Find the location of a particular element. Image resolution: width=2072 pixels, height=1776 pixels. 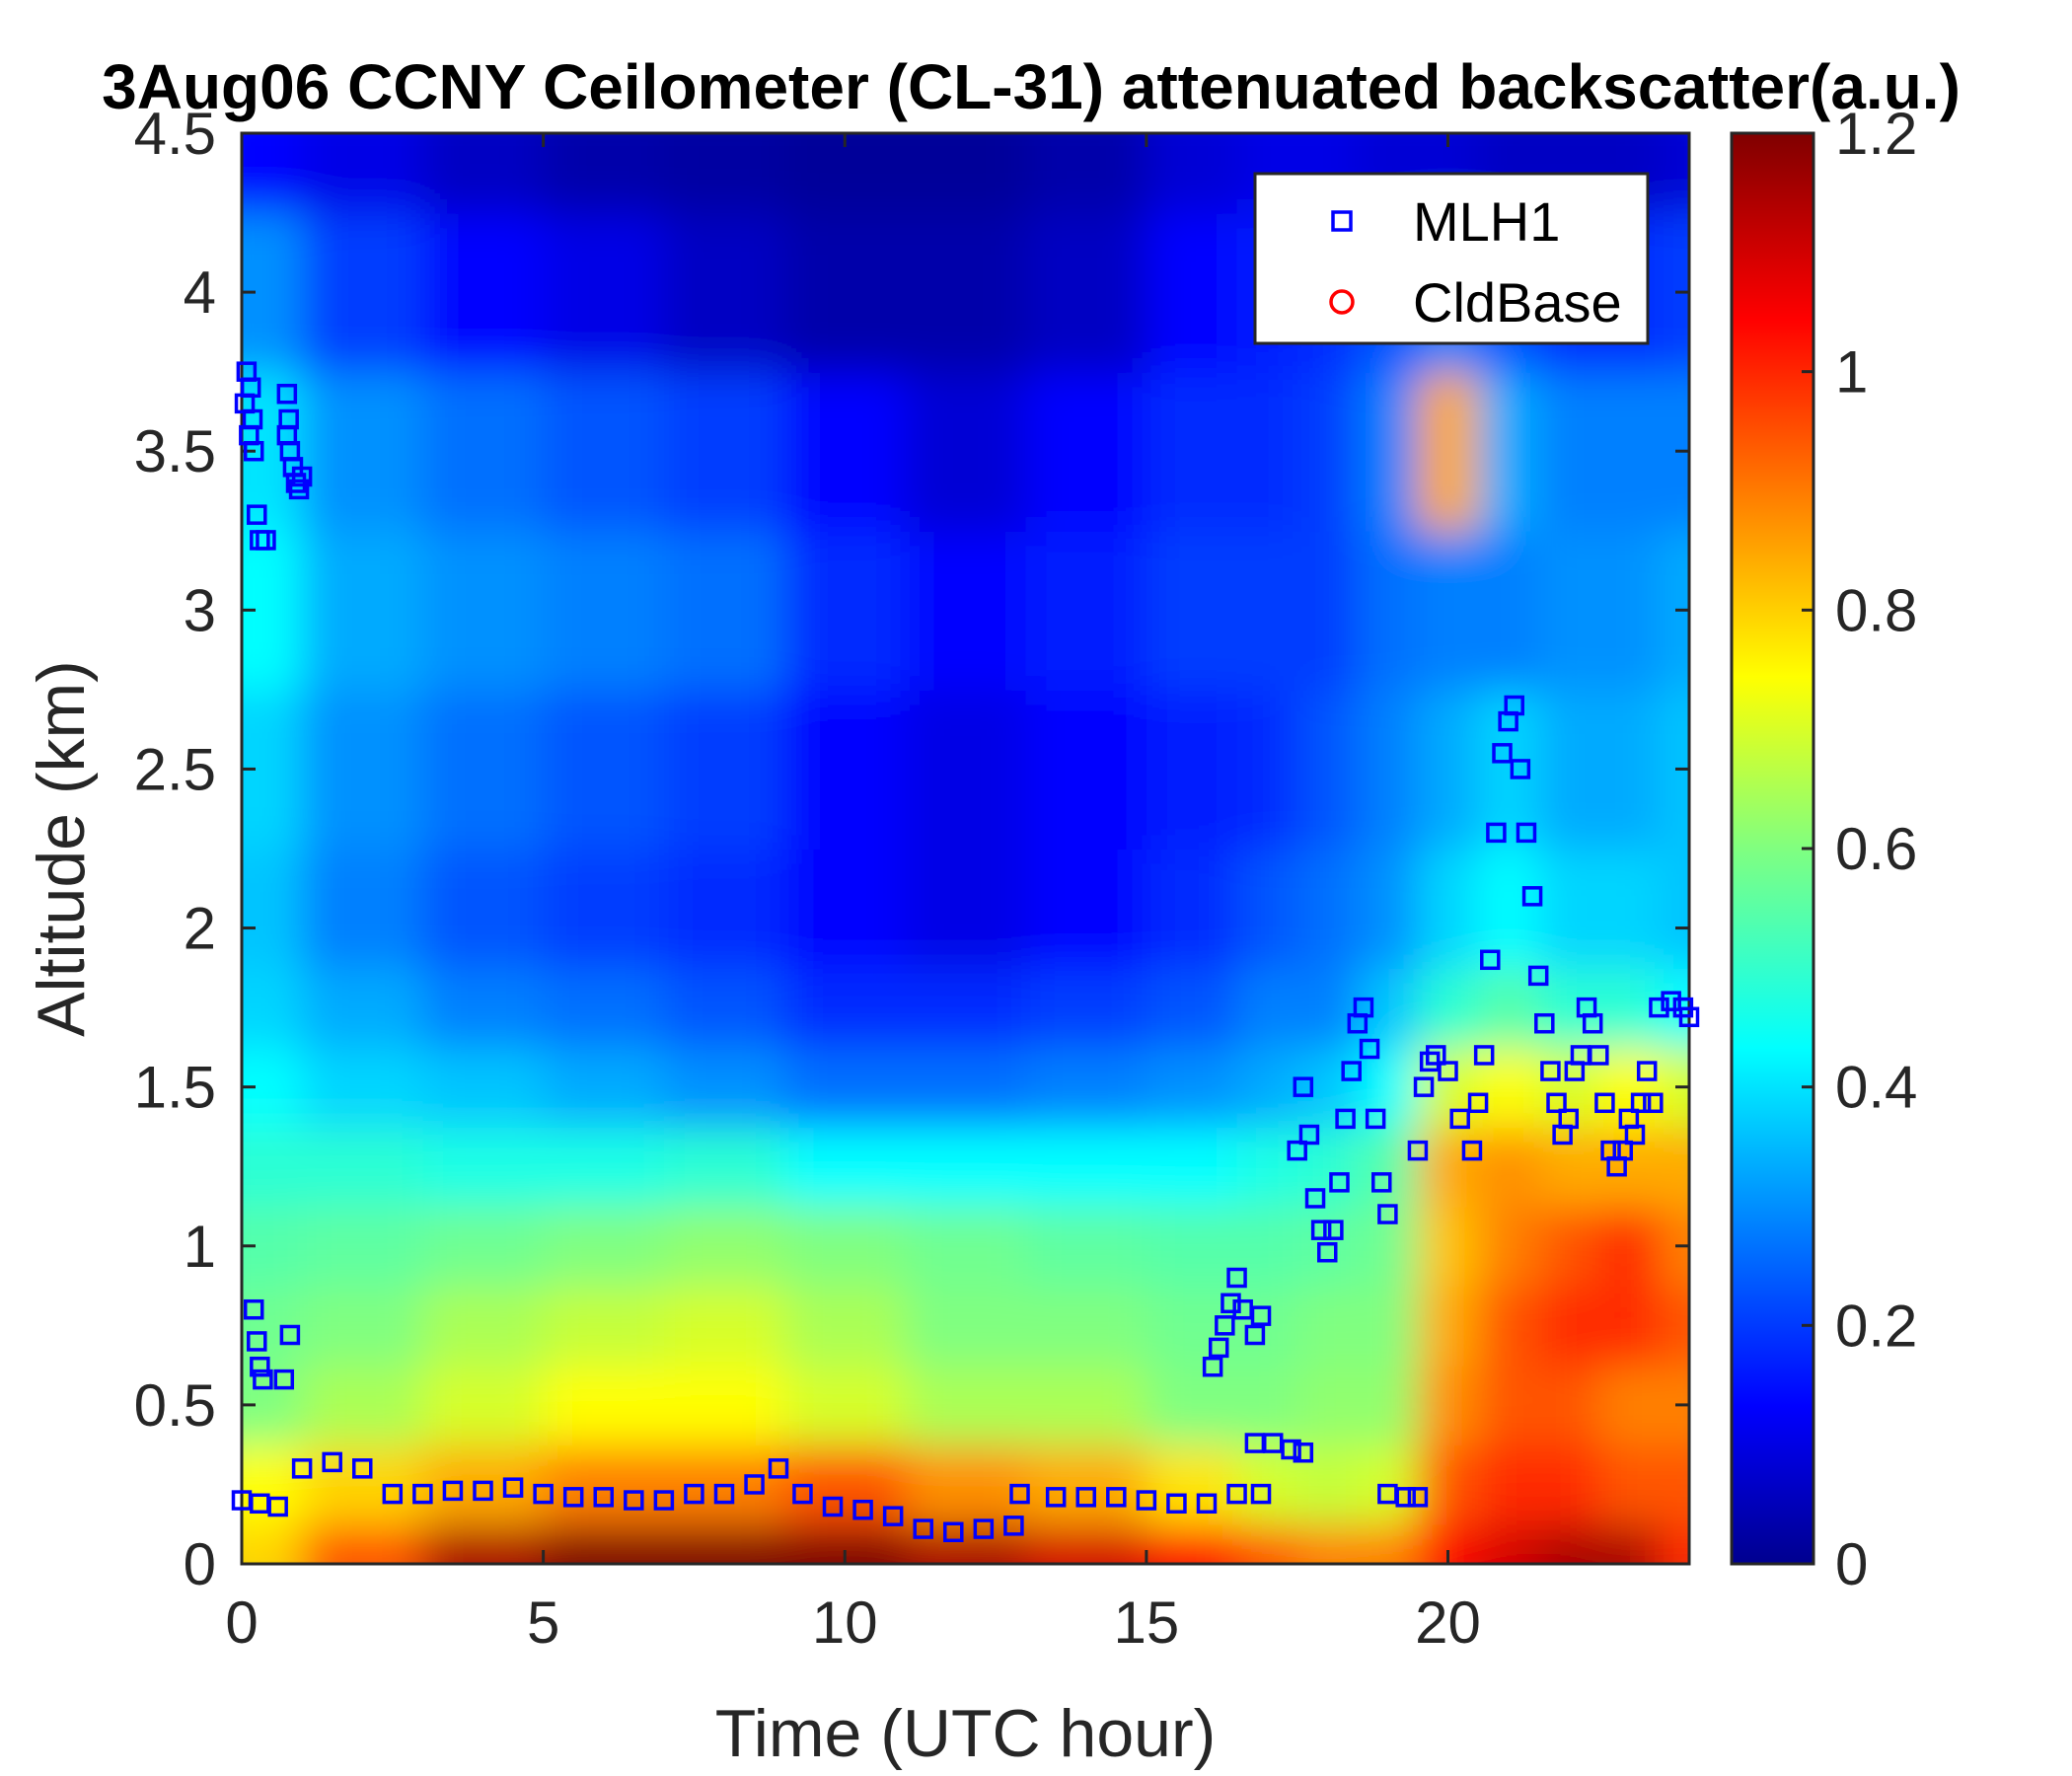

x-axis-label: Time (UTC hour) is located at coordinates (966, 1734).